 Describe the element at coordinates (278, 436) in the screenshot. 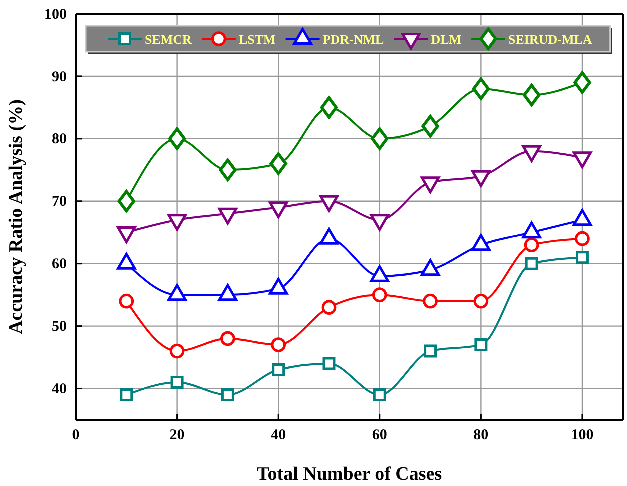

I see `x-tick-label: 40` at that location.